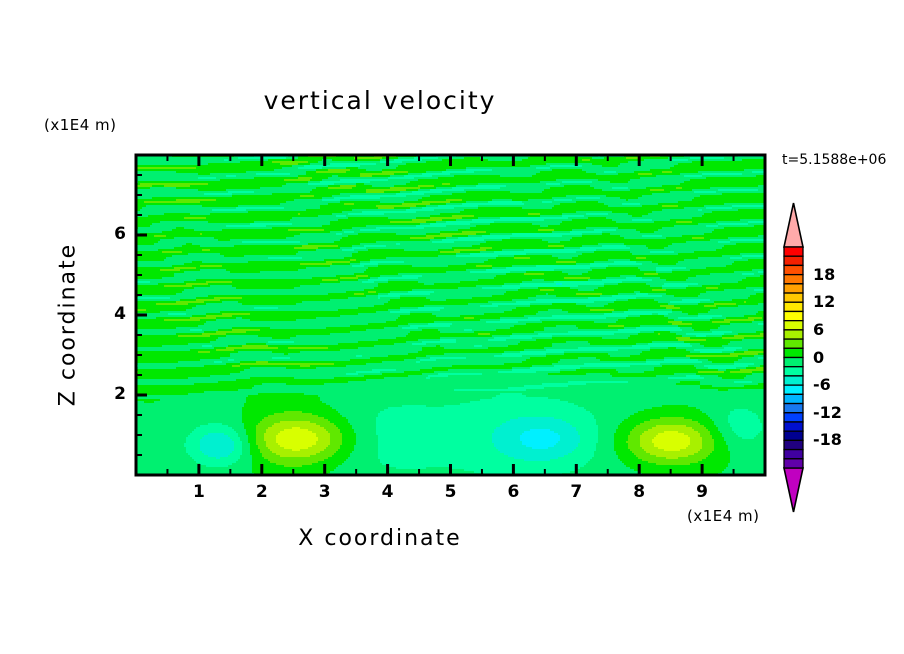  Describe the element at coordinates (120, 234) in the screenshot. I see `y-axis-tick-label: 6` at that location.